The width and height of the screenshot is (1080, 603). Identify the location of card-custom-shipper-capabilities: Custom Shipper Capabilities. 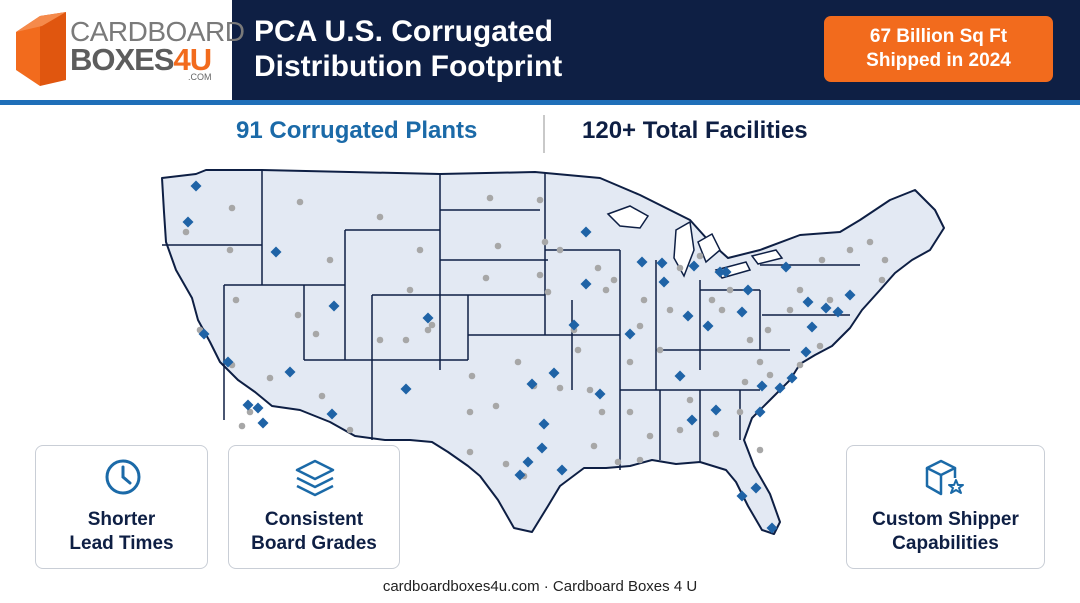
(945, 507).